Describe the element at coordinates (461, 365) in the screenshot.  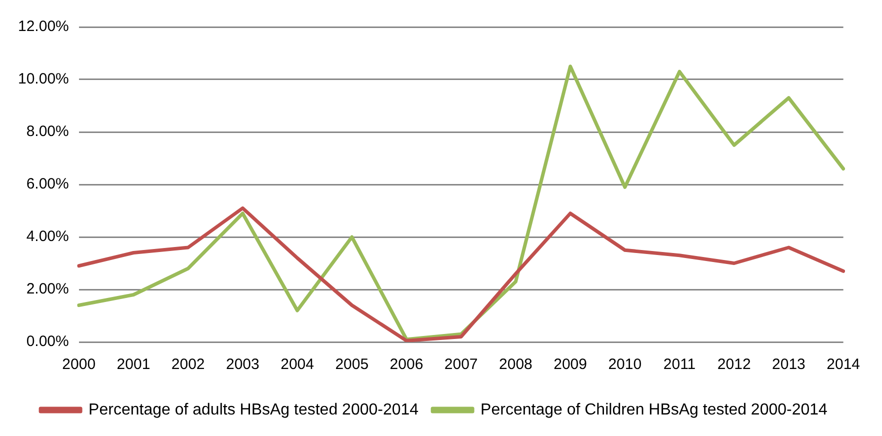
I see `x-tick-label: 2007` at that location.